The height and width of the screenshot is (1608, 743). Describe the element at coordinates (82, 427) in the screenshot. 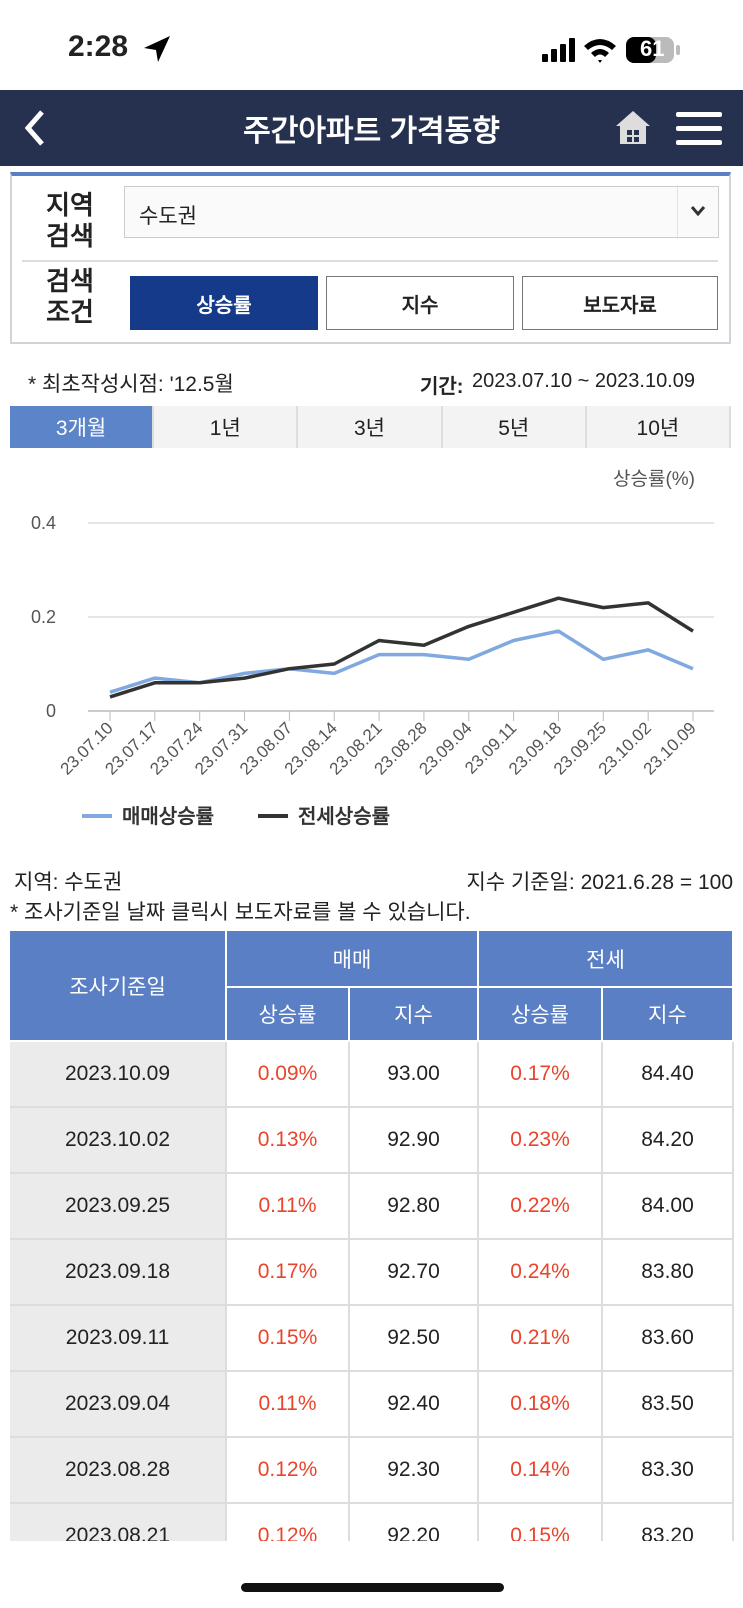

I see `period-tab: 3개월` at that location.